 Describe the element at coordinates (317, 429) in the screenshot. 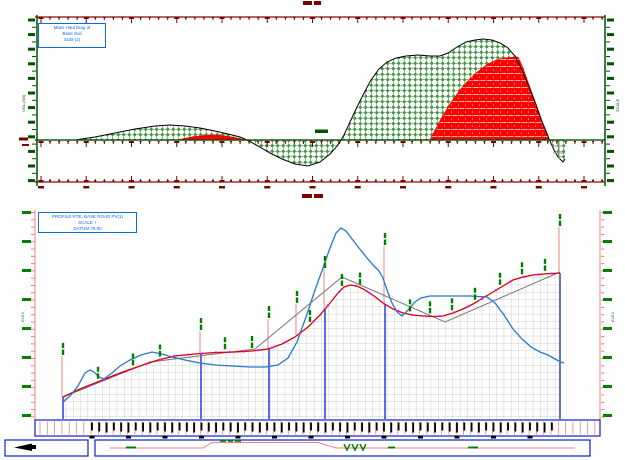

I see `station-band` at that location.